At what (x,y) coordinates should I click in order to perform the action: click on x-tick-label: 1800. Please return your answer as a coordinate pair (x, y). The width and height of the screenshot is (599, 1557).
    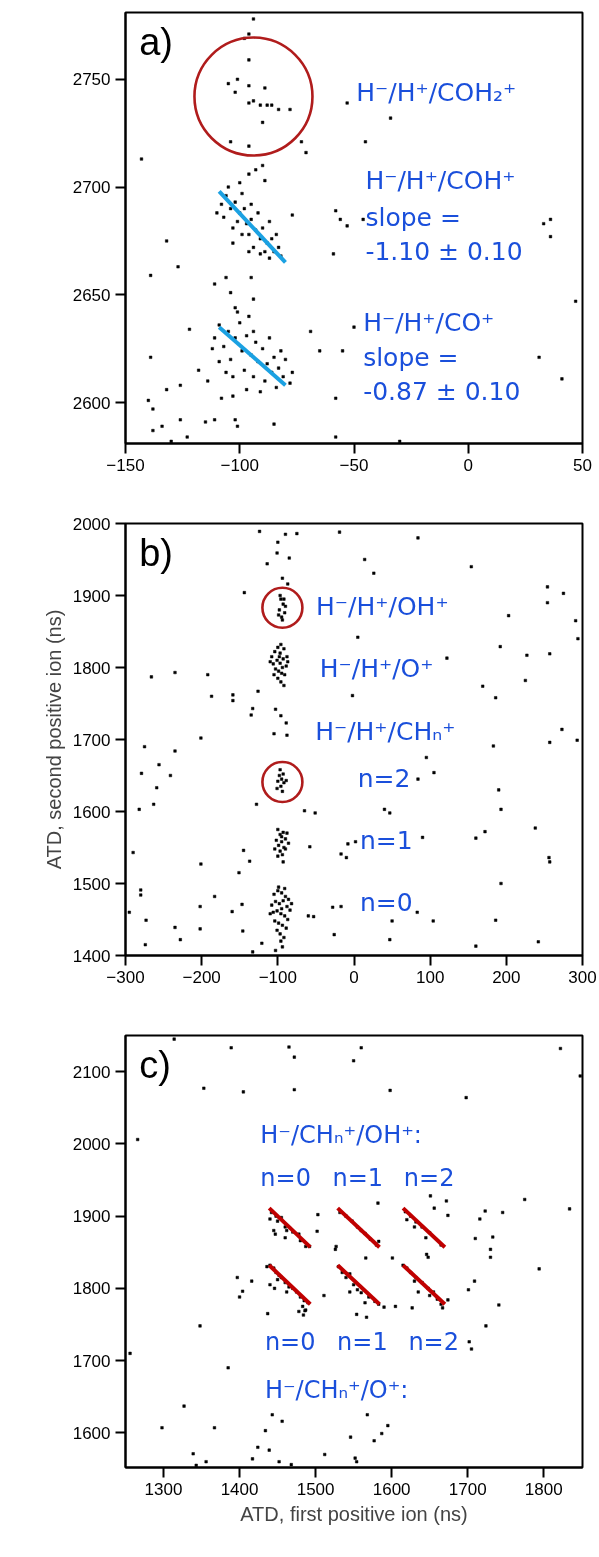
    Looking at the image, I should click on (543, 1489).